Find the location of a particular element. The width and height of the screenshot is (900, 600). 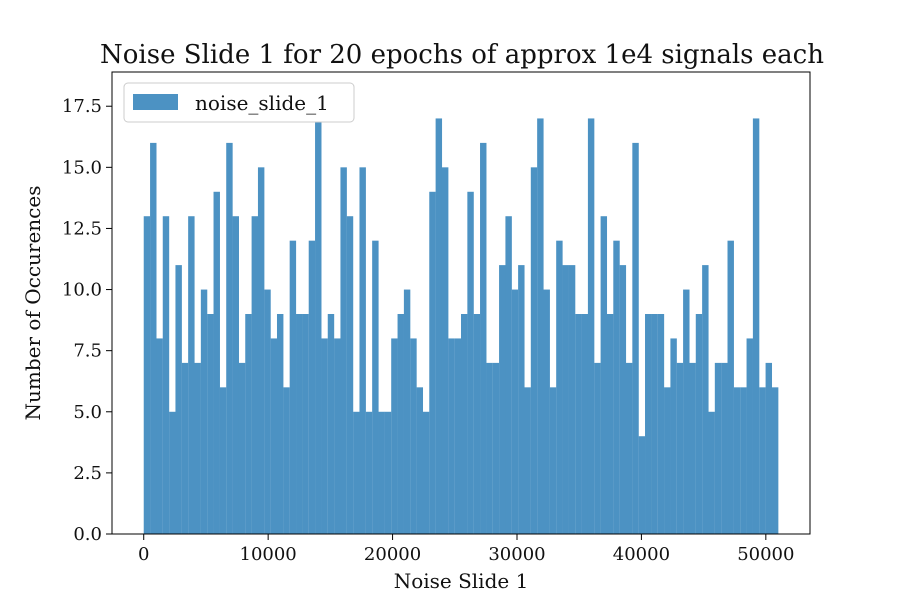

legend: noise_slide_1 is located at coordinates (239, 102).